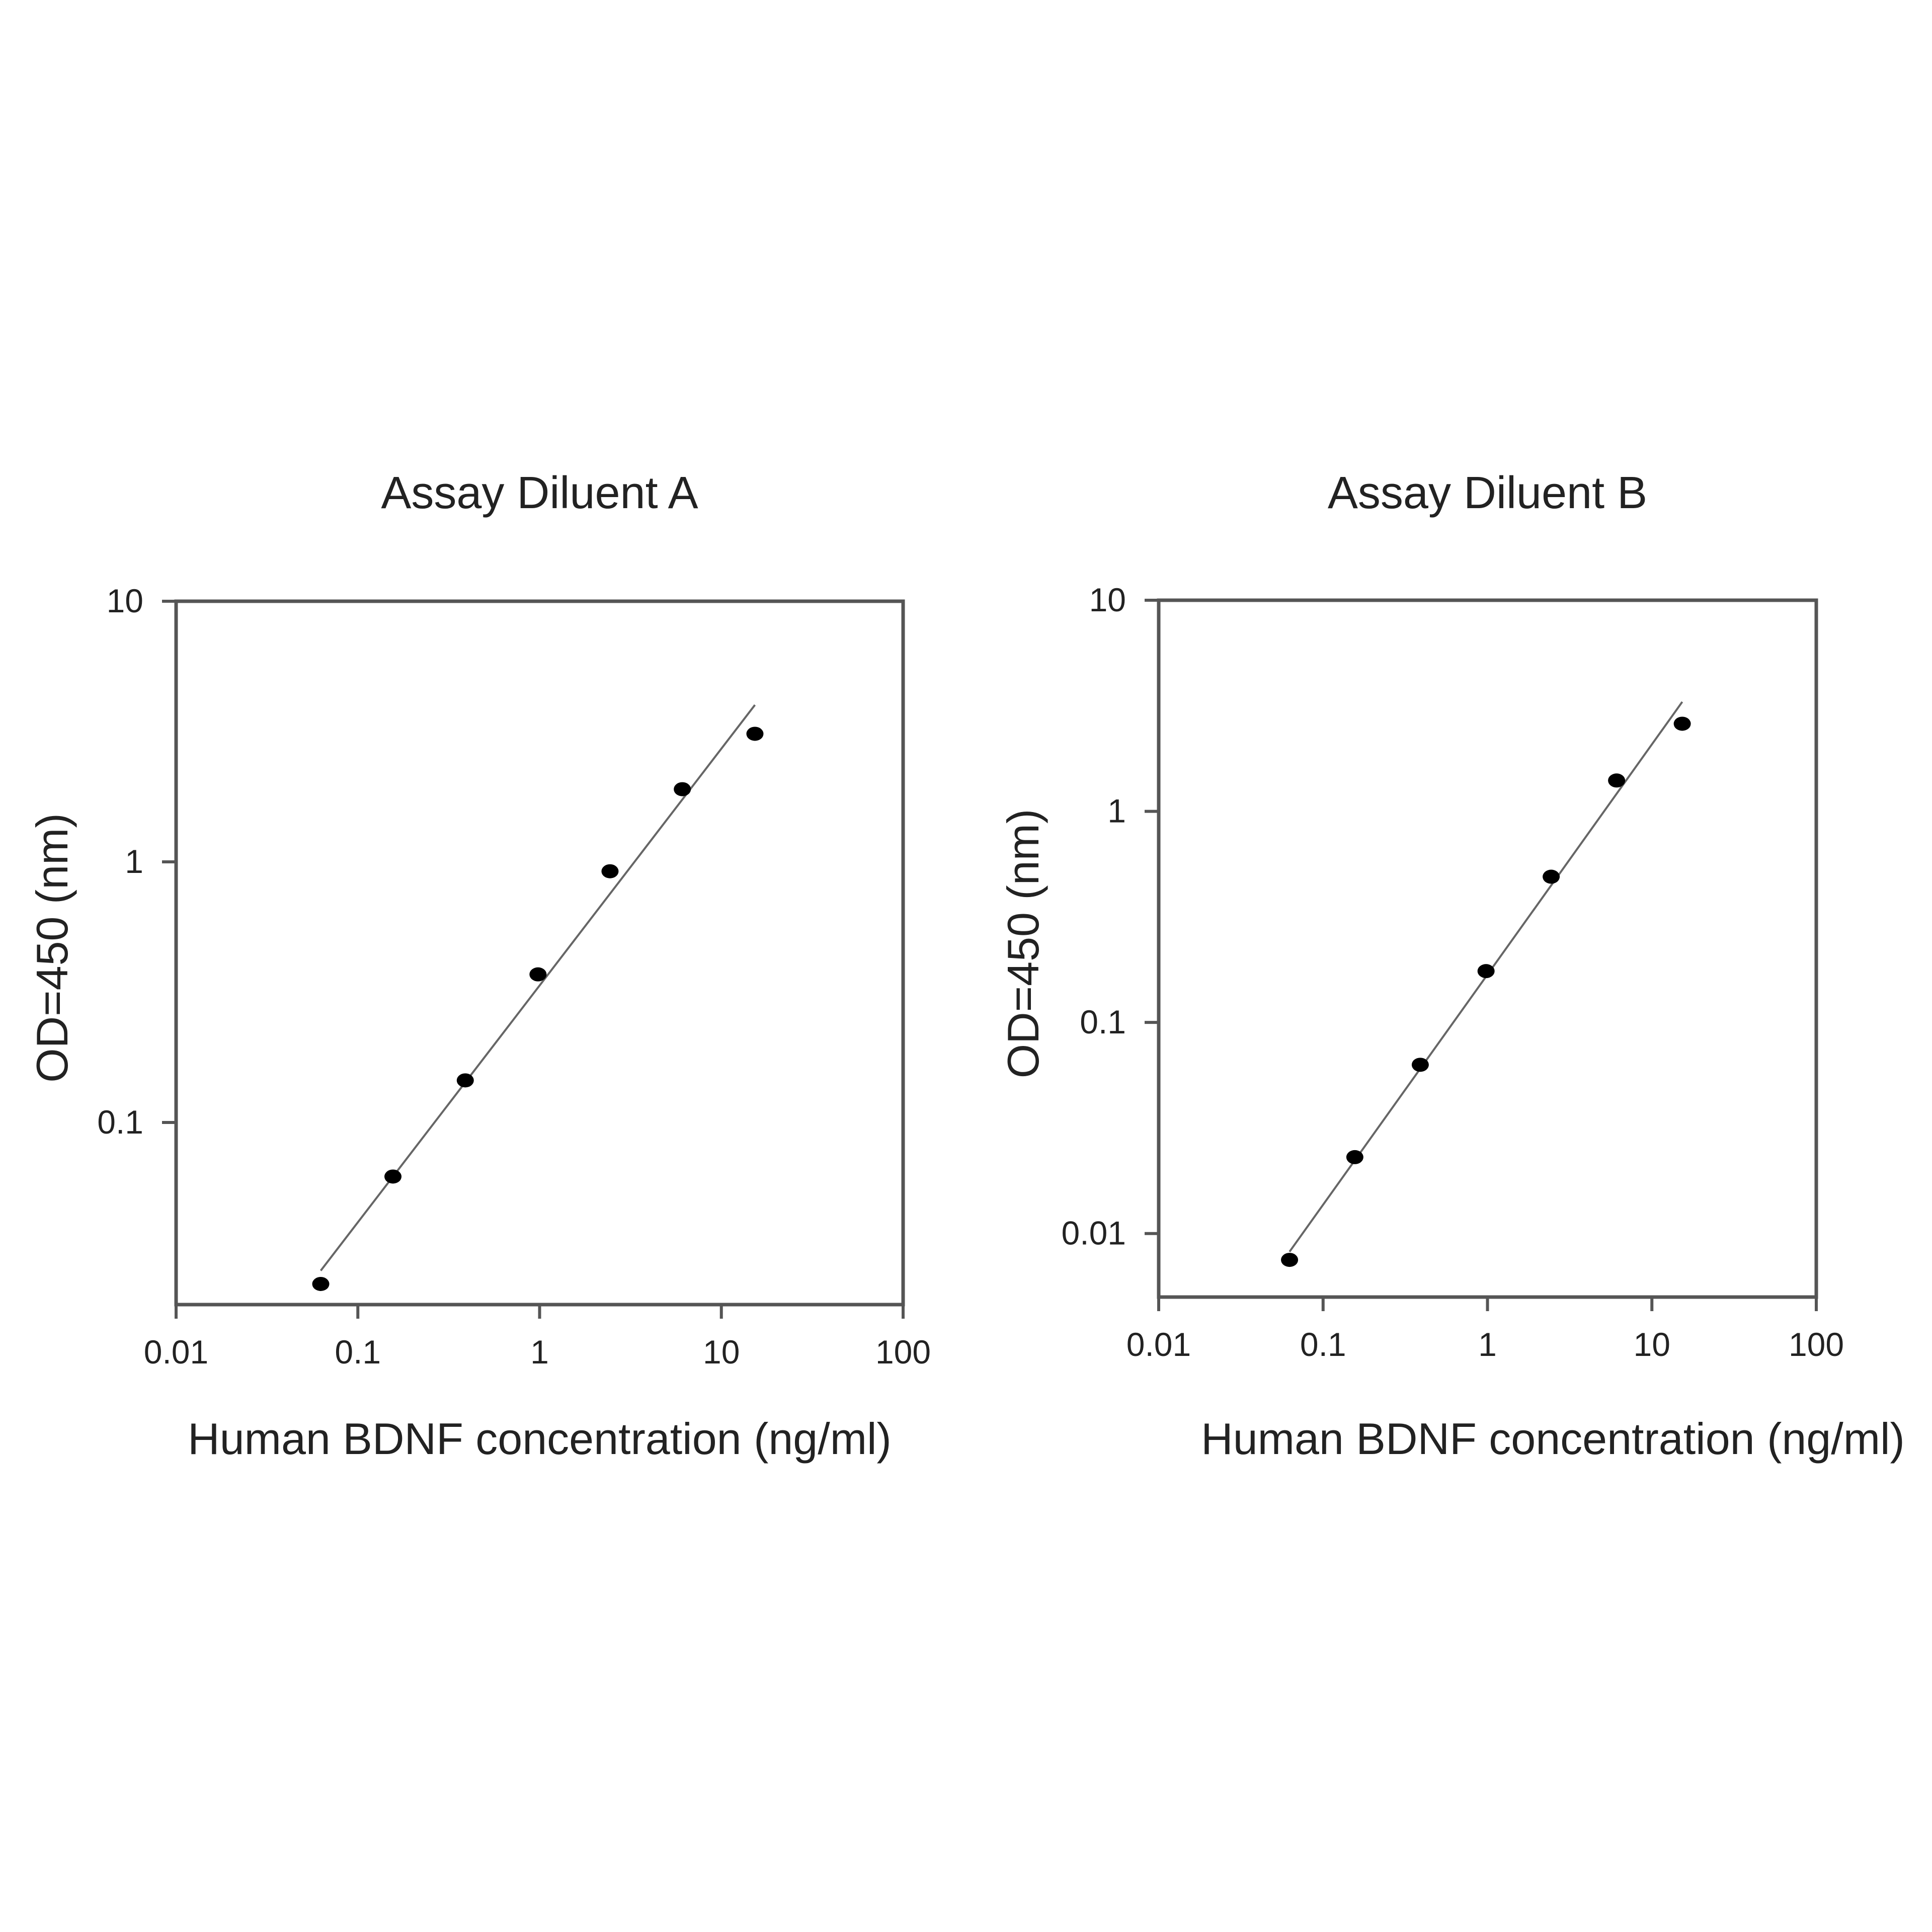 Image resolution: width=1932 pixels, height=1932 pixels. I want to click on y-tick-label: 0.01, so click(1094, 1233).